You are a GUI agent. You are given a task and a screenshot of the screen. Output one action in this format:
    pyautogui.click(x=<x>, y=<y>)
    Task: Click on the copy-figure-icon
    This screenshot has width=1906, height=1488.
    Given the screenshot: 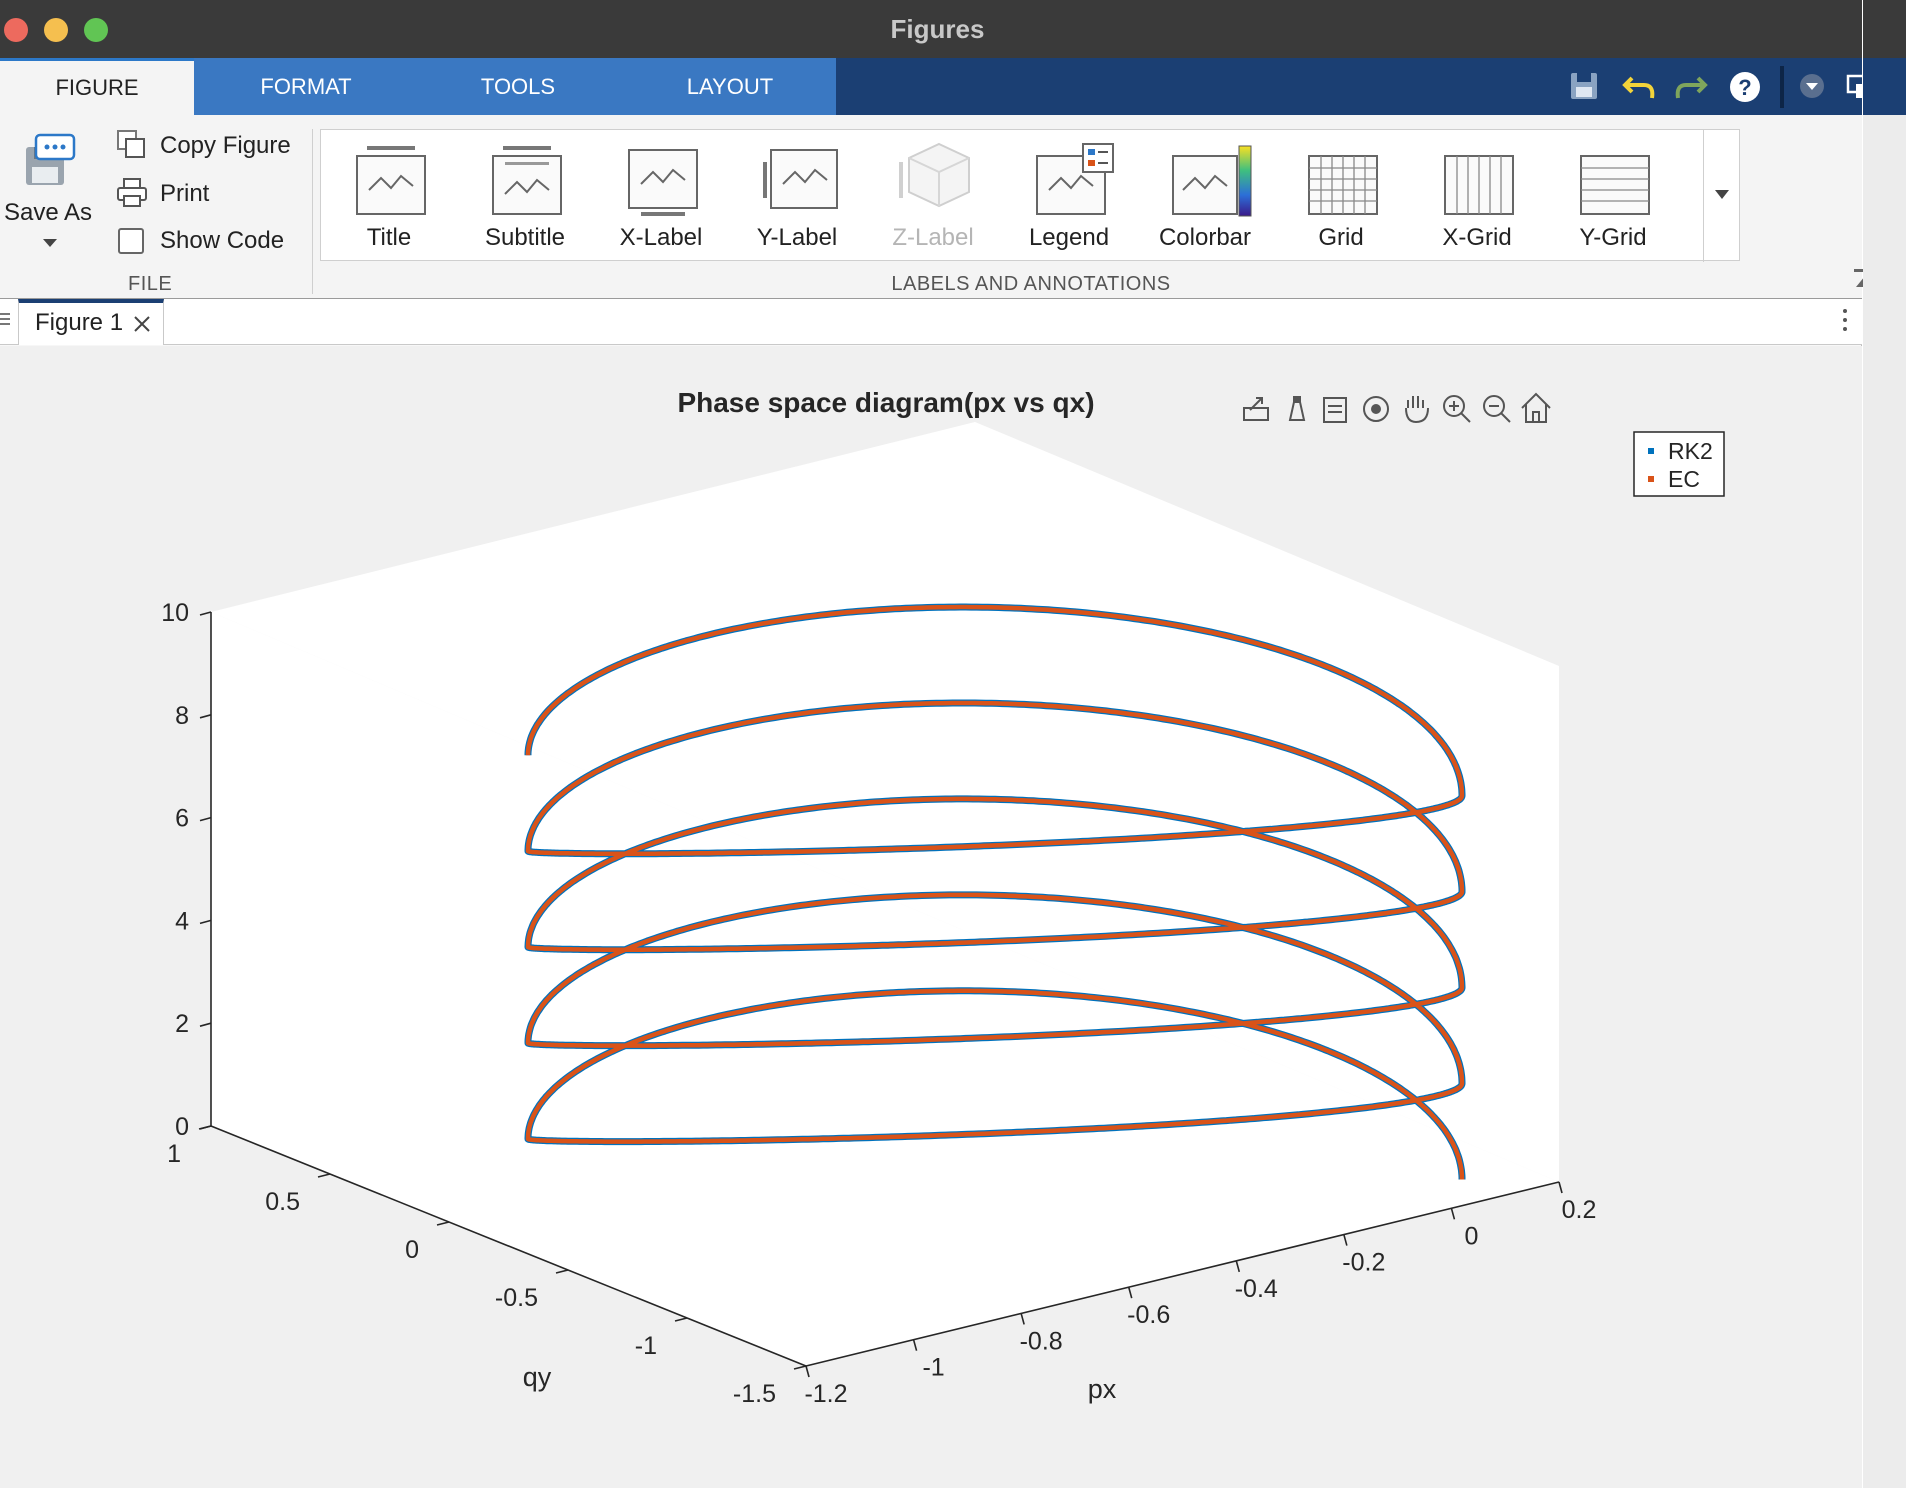 What is the action you would take?
    pyautogui.click(x=132, y=145)
    